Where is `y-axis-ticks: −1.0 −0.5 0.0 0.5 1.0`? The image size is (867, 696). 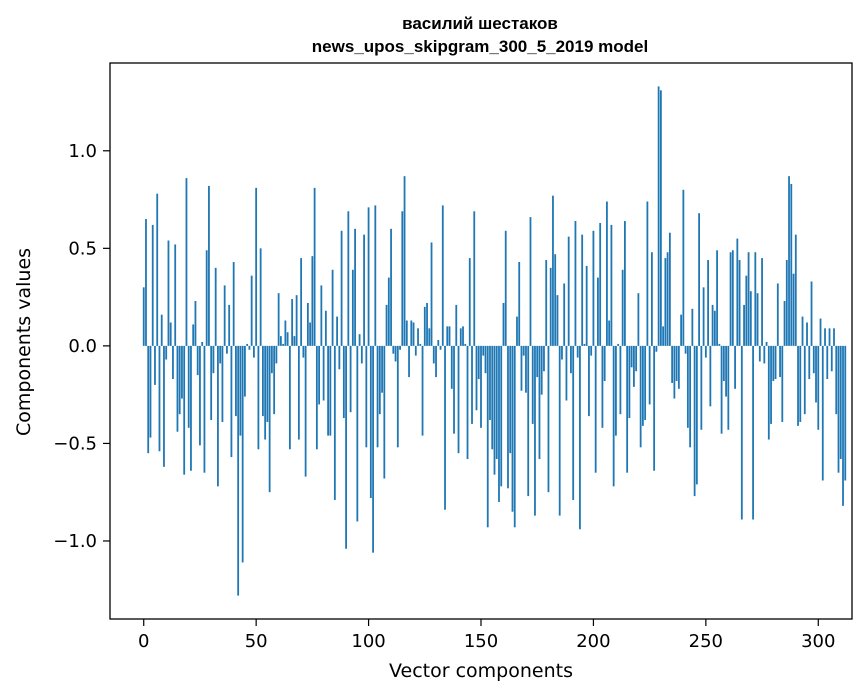
y-axis-ticks: −1.0 −0.5 0.0 0.5 1.0 is located at coordinates (81, 346).